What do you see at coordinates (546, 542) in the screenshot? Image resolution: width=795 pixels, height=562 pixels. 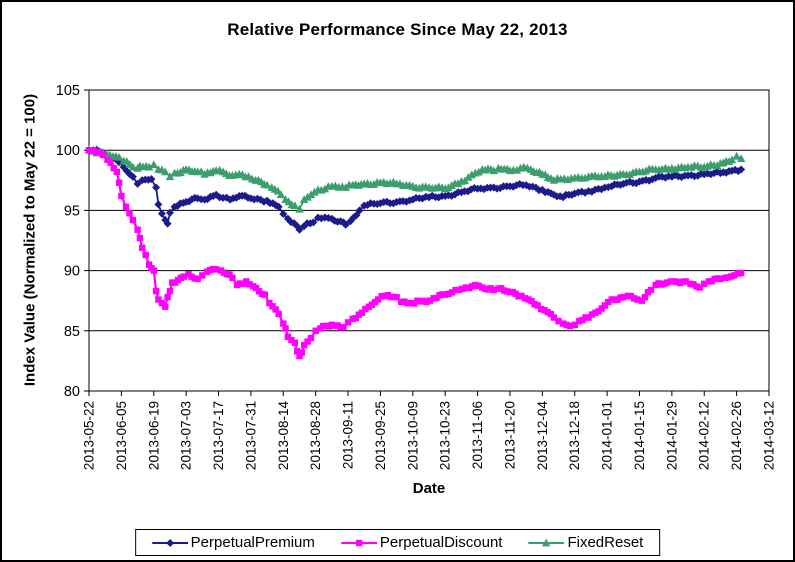 I see `legend-triangle-icon` at bounding box center [546, 542].